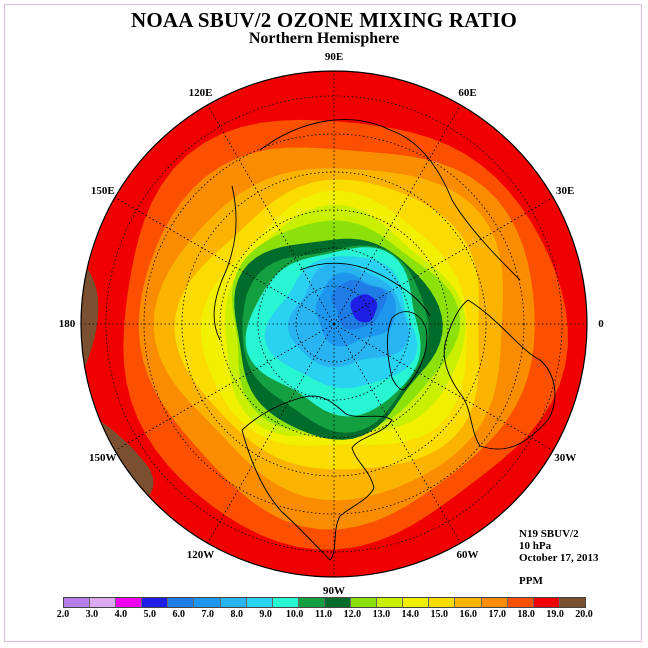 Image resolution: width=648 pixels, height=648 pixels. I want to click on color-legend-bar, so click(324, 602).